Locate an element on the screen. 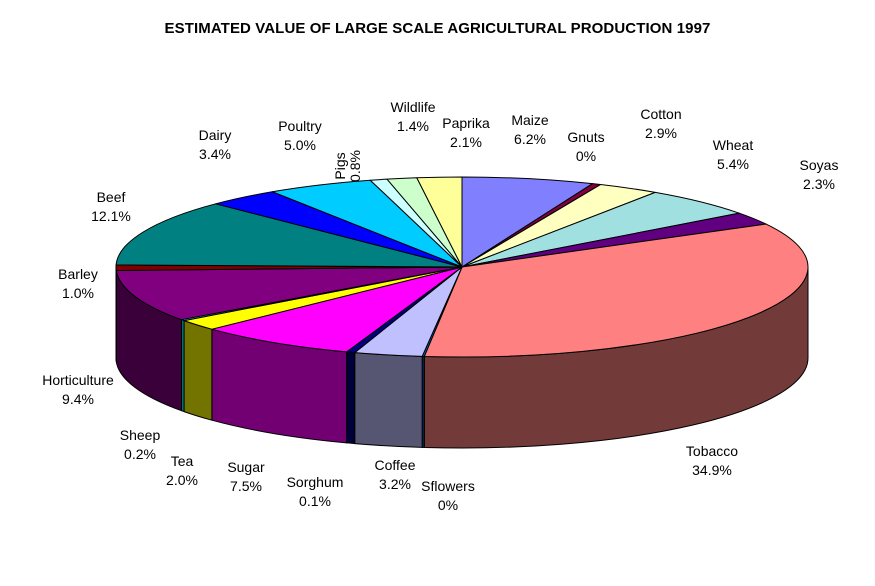 The width and height of the screenshot is (875, 586). slice-label-pigs: Pigs 0.8% is located at coordinates (347, 166).